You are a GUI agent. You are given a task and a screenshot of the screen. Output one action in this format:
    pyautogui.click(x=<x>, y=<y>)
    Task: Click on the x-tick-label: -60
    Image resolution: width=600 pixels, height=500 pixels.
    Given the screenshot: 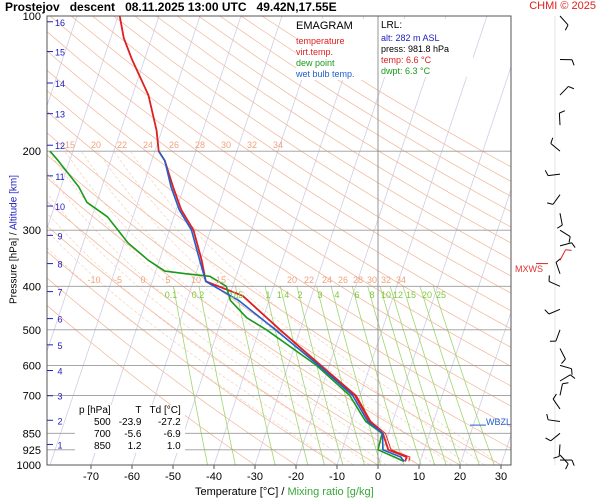 What is the action you would take?
    pyautogui.click(x=132, y=477)
    